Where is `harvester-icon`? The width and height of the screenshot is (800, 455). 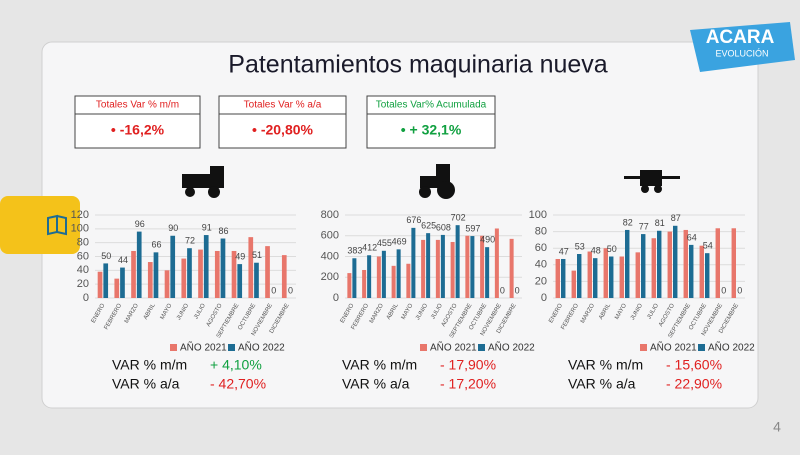
harvester-icon is located at coordinates (203, 182).